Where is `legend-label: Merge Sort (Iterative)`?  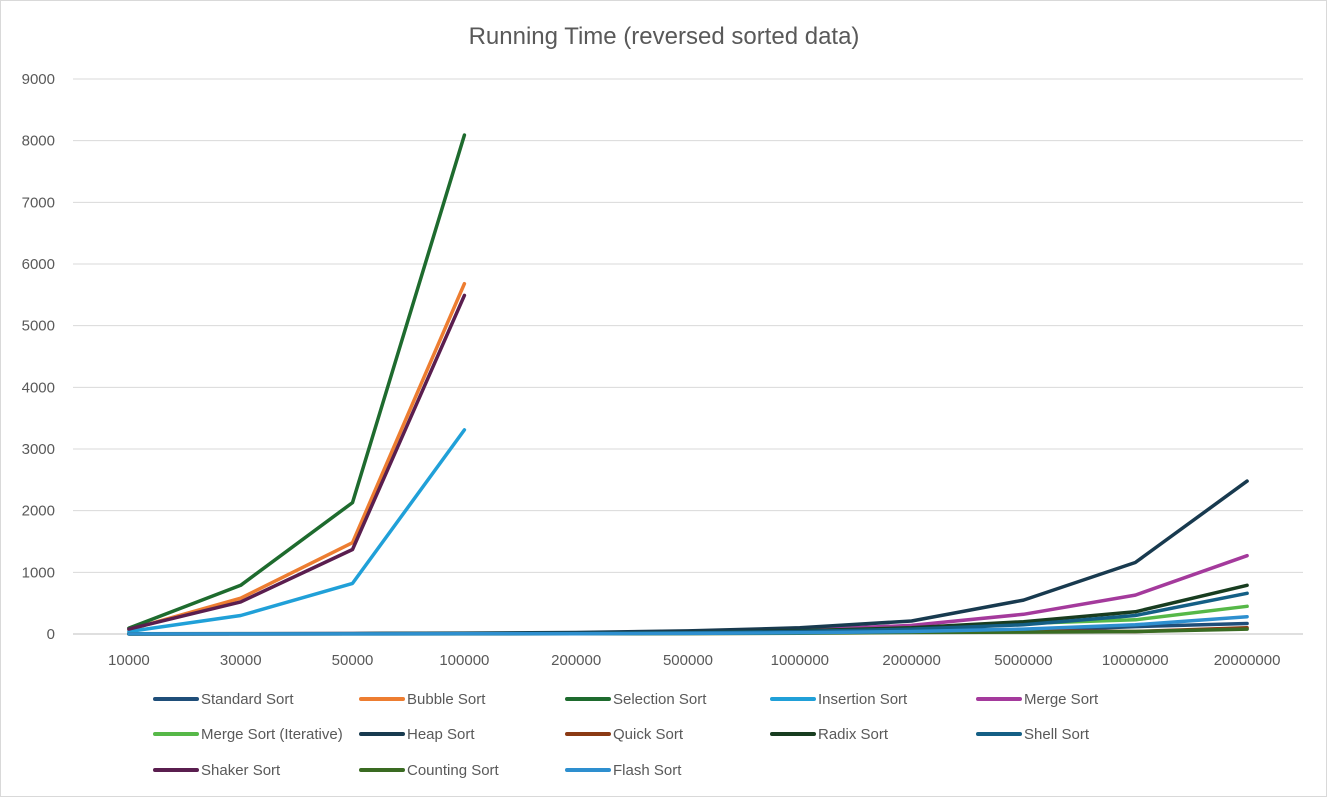
legend-label: Merge Sort (Iterative) is located at coordinates (272, 734).